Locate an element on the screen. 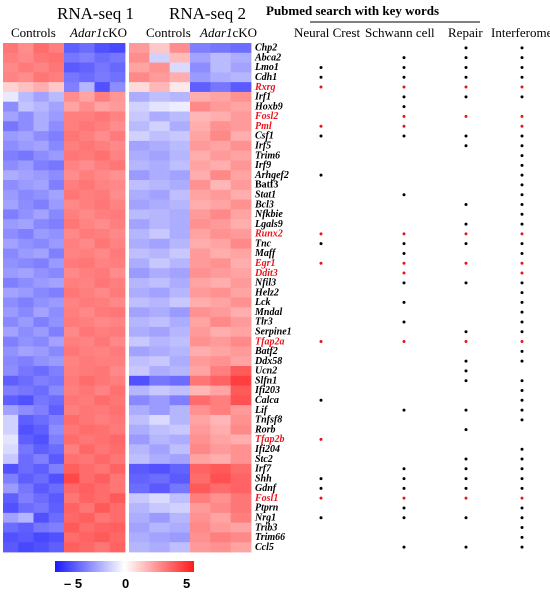 Image resolution: width=550 pixels, height=593 pixels. gene-label: Maff is located at coordinates (265, 253).